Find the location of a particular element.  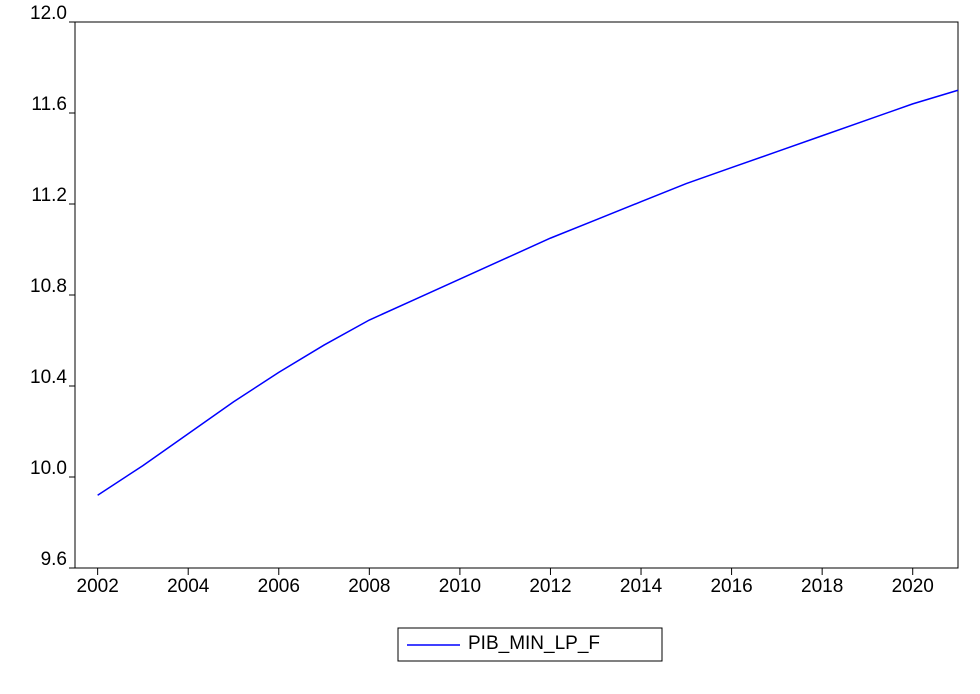

x-tick-label: 2020 is located at coordinates (913, 586).